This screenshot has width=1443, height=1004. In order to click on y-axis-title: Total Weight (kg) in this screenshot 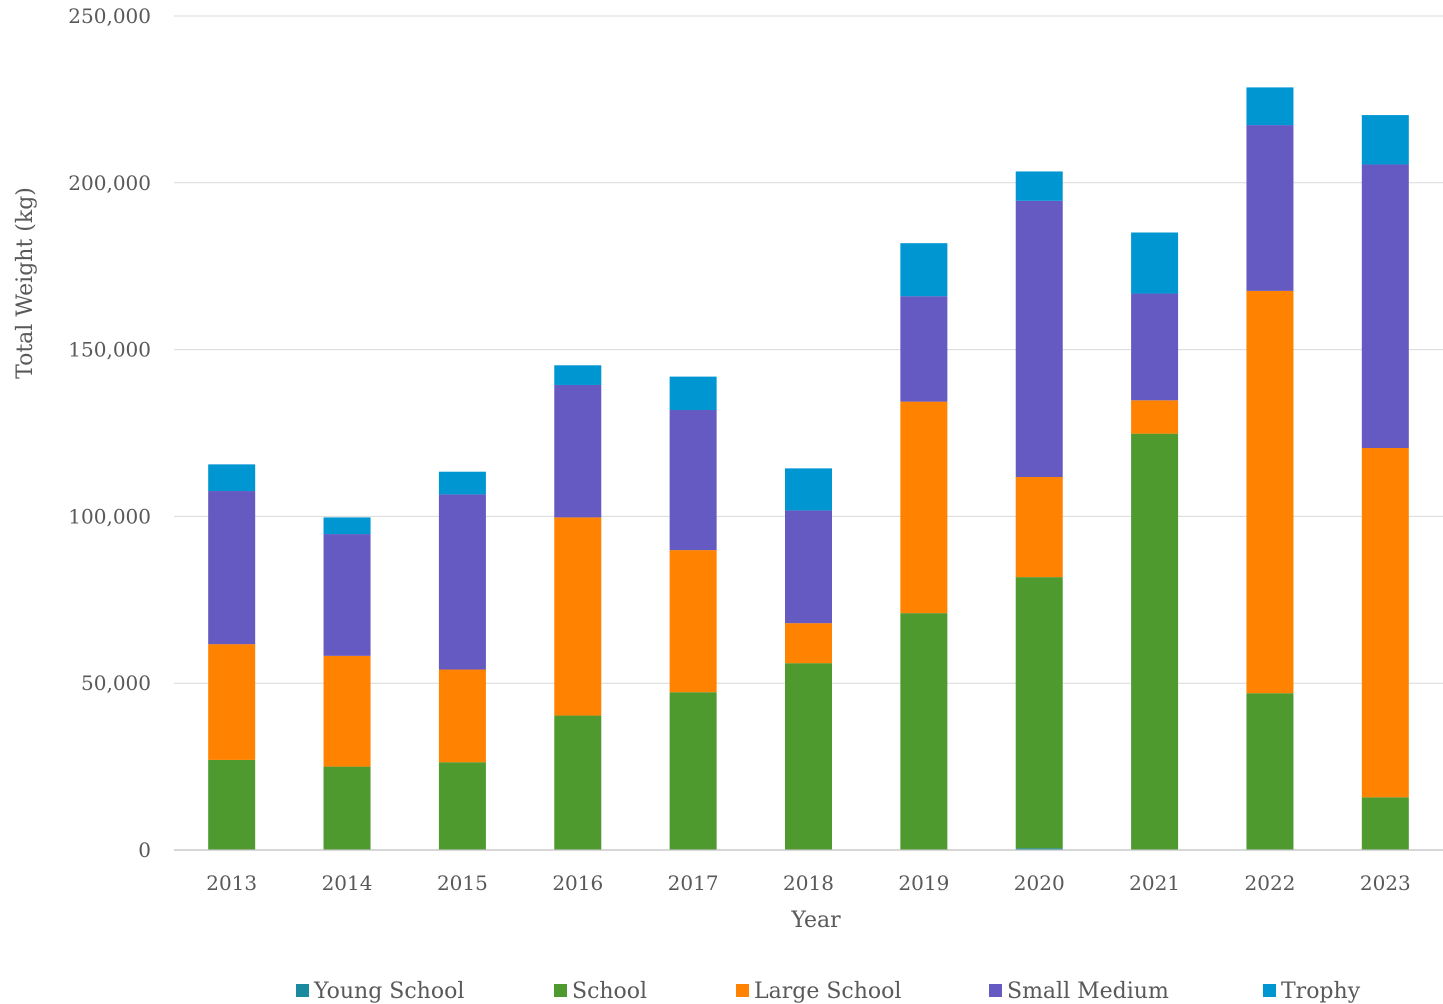, I will do `click(25, 283)`.